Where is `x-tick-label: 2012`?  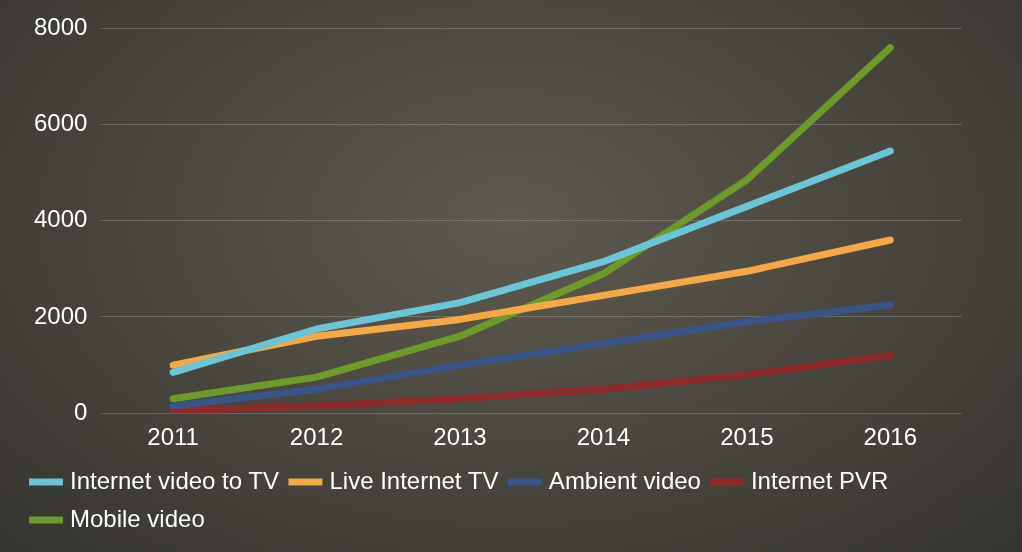 x-tick-label: 2012 is located at coordinates (316, 437).